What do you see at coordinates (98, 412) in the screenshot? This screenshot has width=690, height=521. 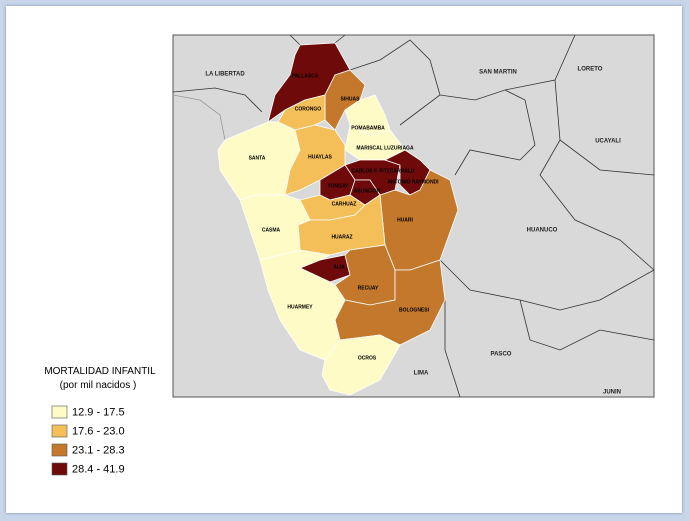 I see `legend-label: 12.9 - 17.5` at bounding box center [98, 412].